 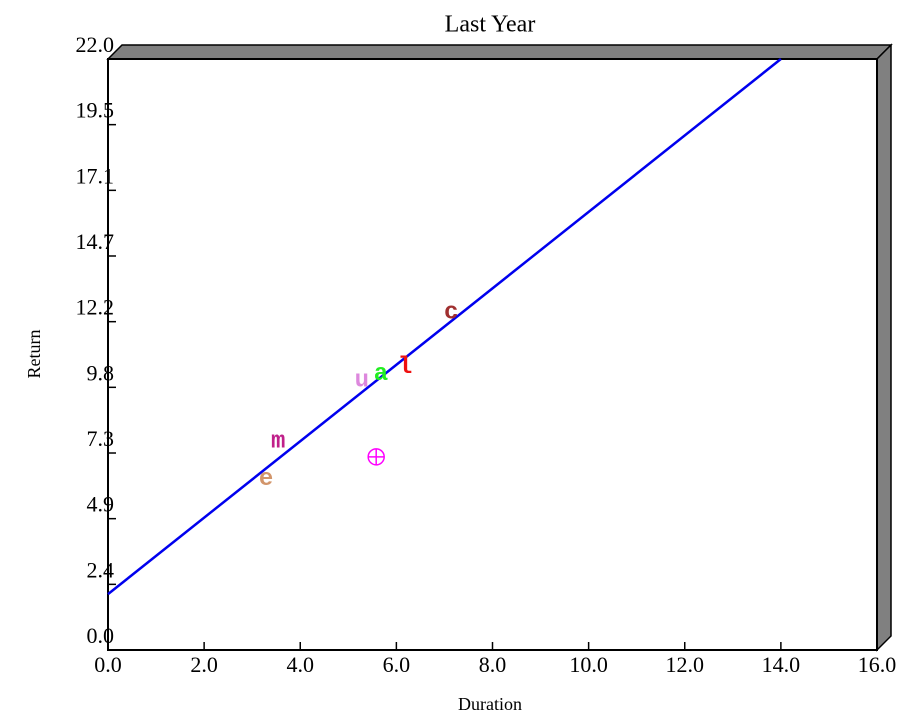 I want to click on x-tick-label: 12.0, so click(x=685, y=664).